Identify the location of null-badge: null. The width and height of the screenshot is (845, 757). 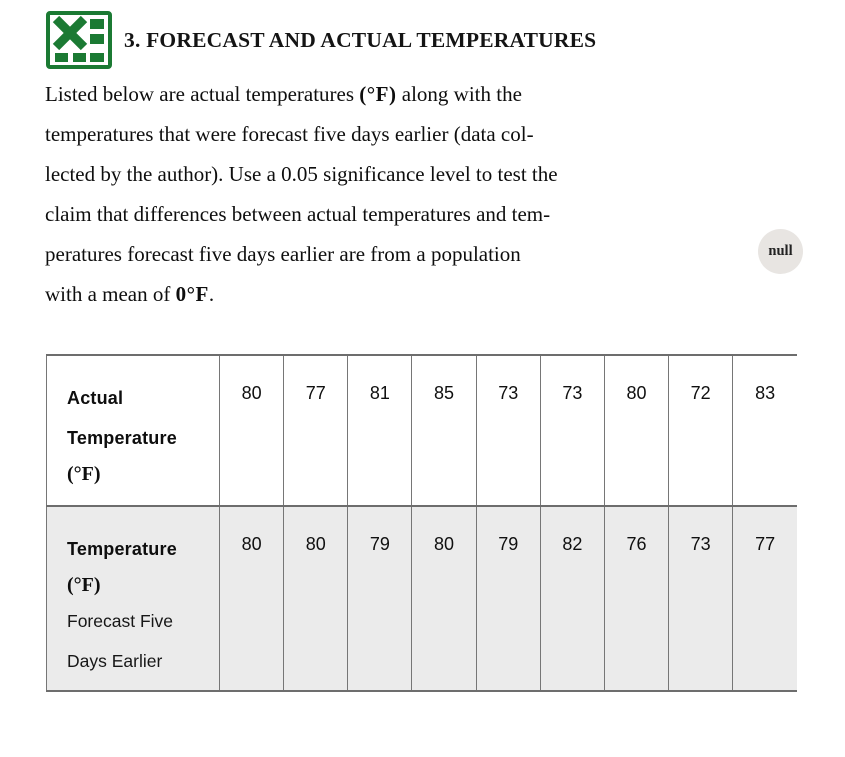
(780, 251).